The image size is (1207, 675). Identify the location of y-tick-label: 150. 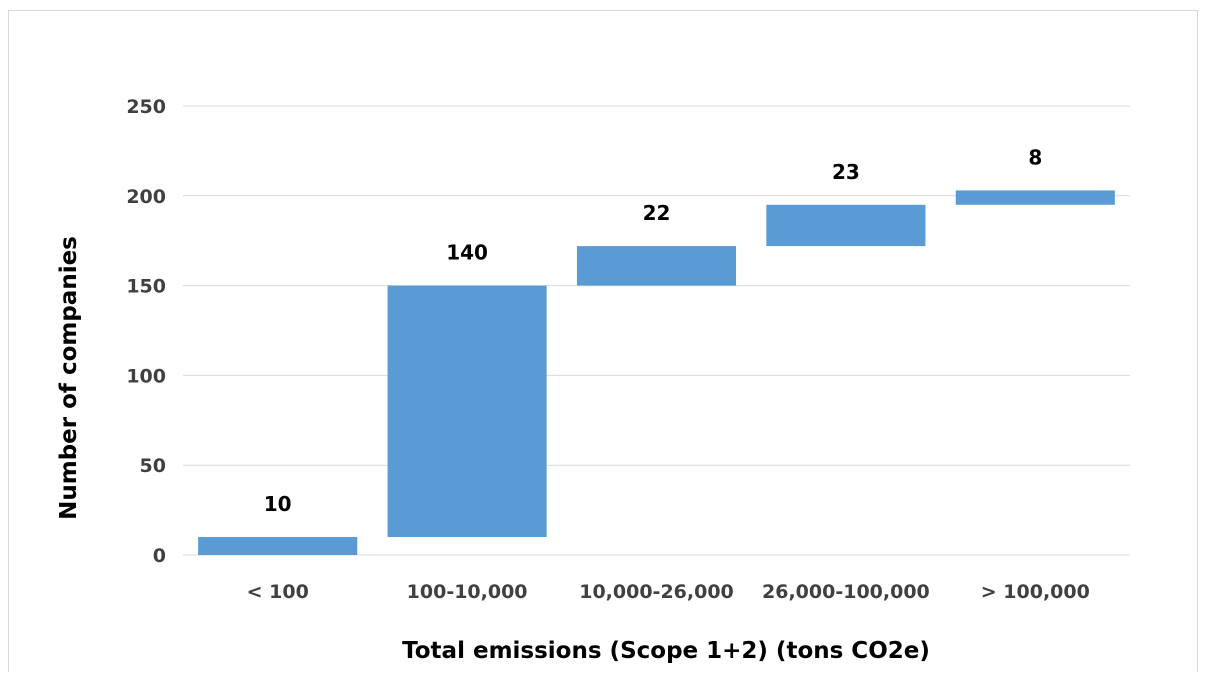
(146, 287).